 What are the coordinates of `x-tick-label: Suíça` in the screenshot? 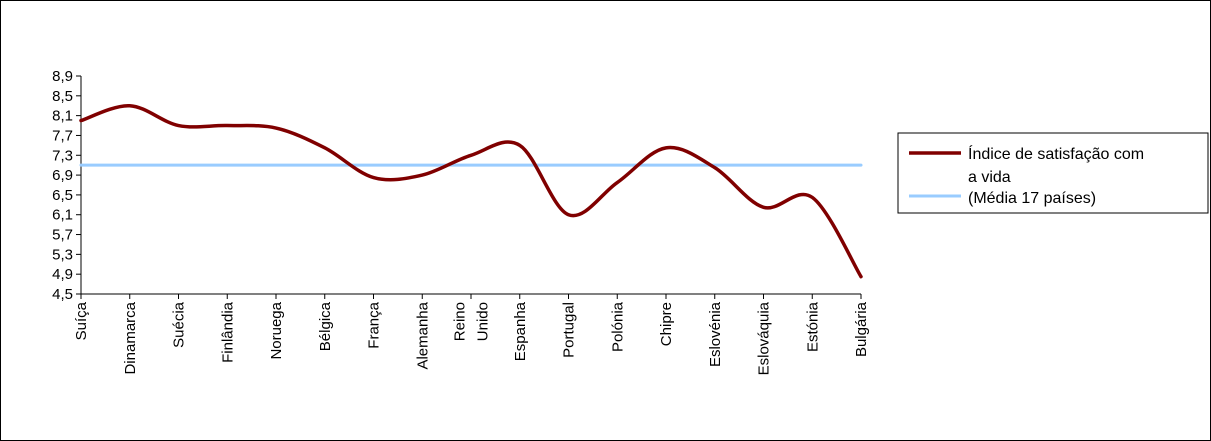 It's located at (81, 320).